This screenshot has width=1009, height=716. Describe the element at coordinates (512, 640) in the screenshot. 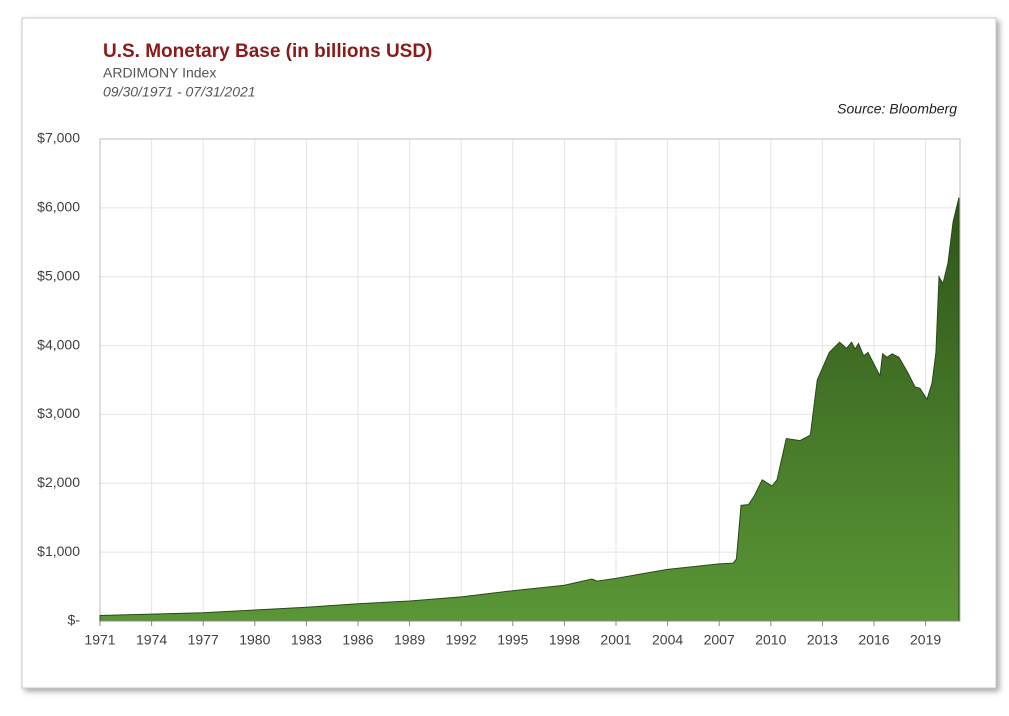

I see `x-tick-label: 1995` at that location.